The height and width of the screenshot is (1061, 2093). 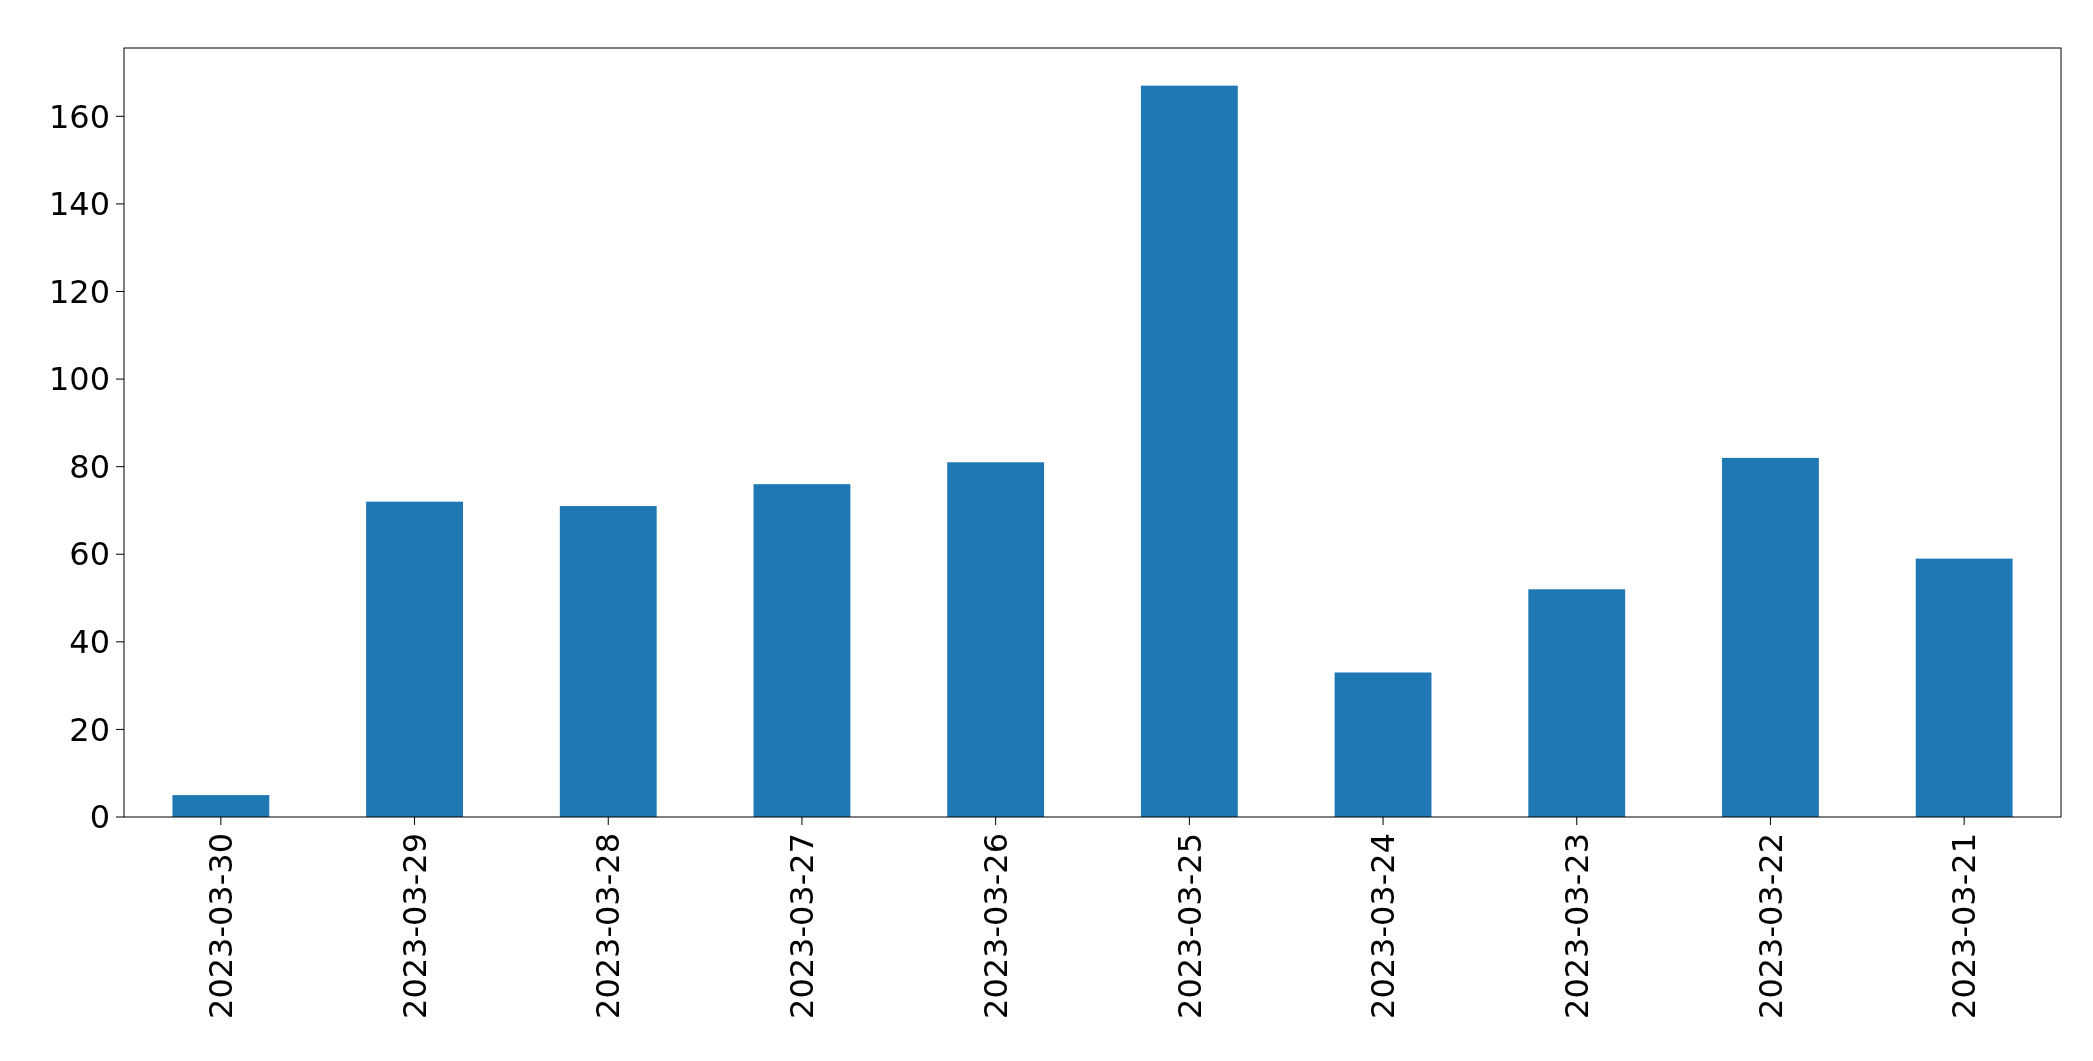 What do you see at coordinates (79, 204) in the screenshot?
I see `y-tick-label: 140` at bounding box center [79, 204].